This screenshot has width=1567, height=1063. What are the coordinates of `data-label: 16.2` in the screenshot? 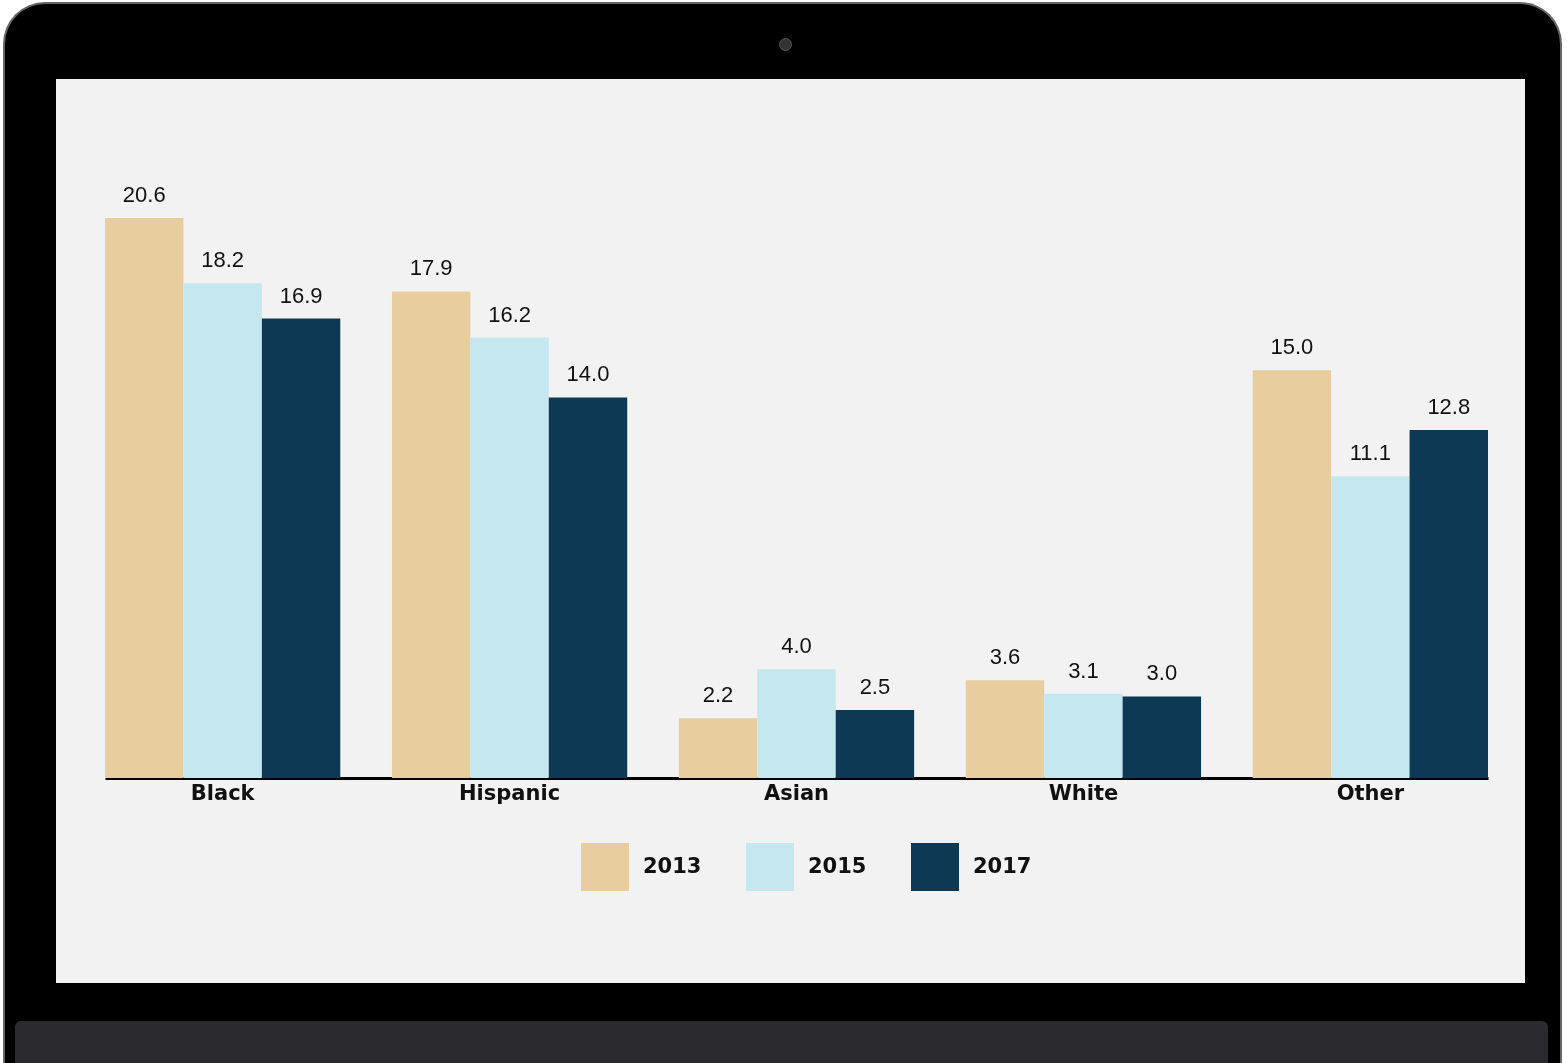 It's located at (509, 314).